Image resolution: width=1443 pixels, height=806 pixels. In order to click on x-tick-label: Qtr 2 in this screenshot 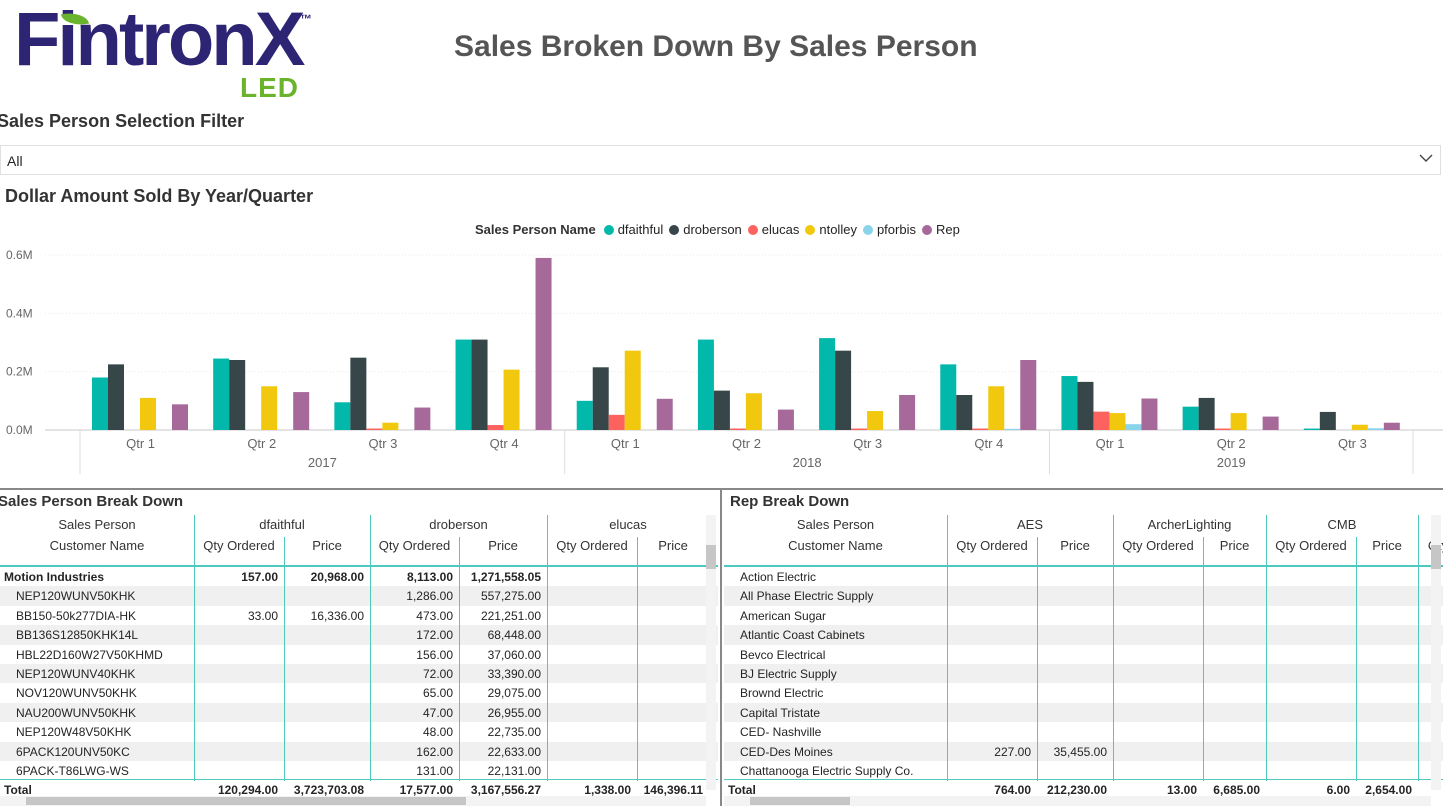, I will do `click(261, 443)`.